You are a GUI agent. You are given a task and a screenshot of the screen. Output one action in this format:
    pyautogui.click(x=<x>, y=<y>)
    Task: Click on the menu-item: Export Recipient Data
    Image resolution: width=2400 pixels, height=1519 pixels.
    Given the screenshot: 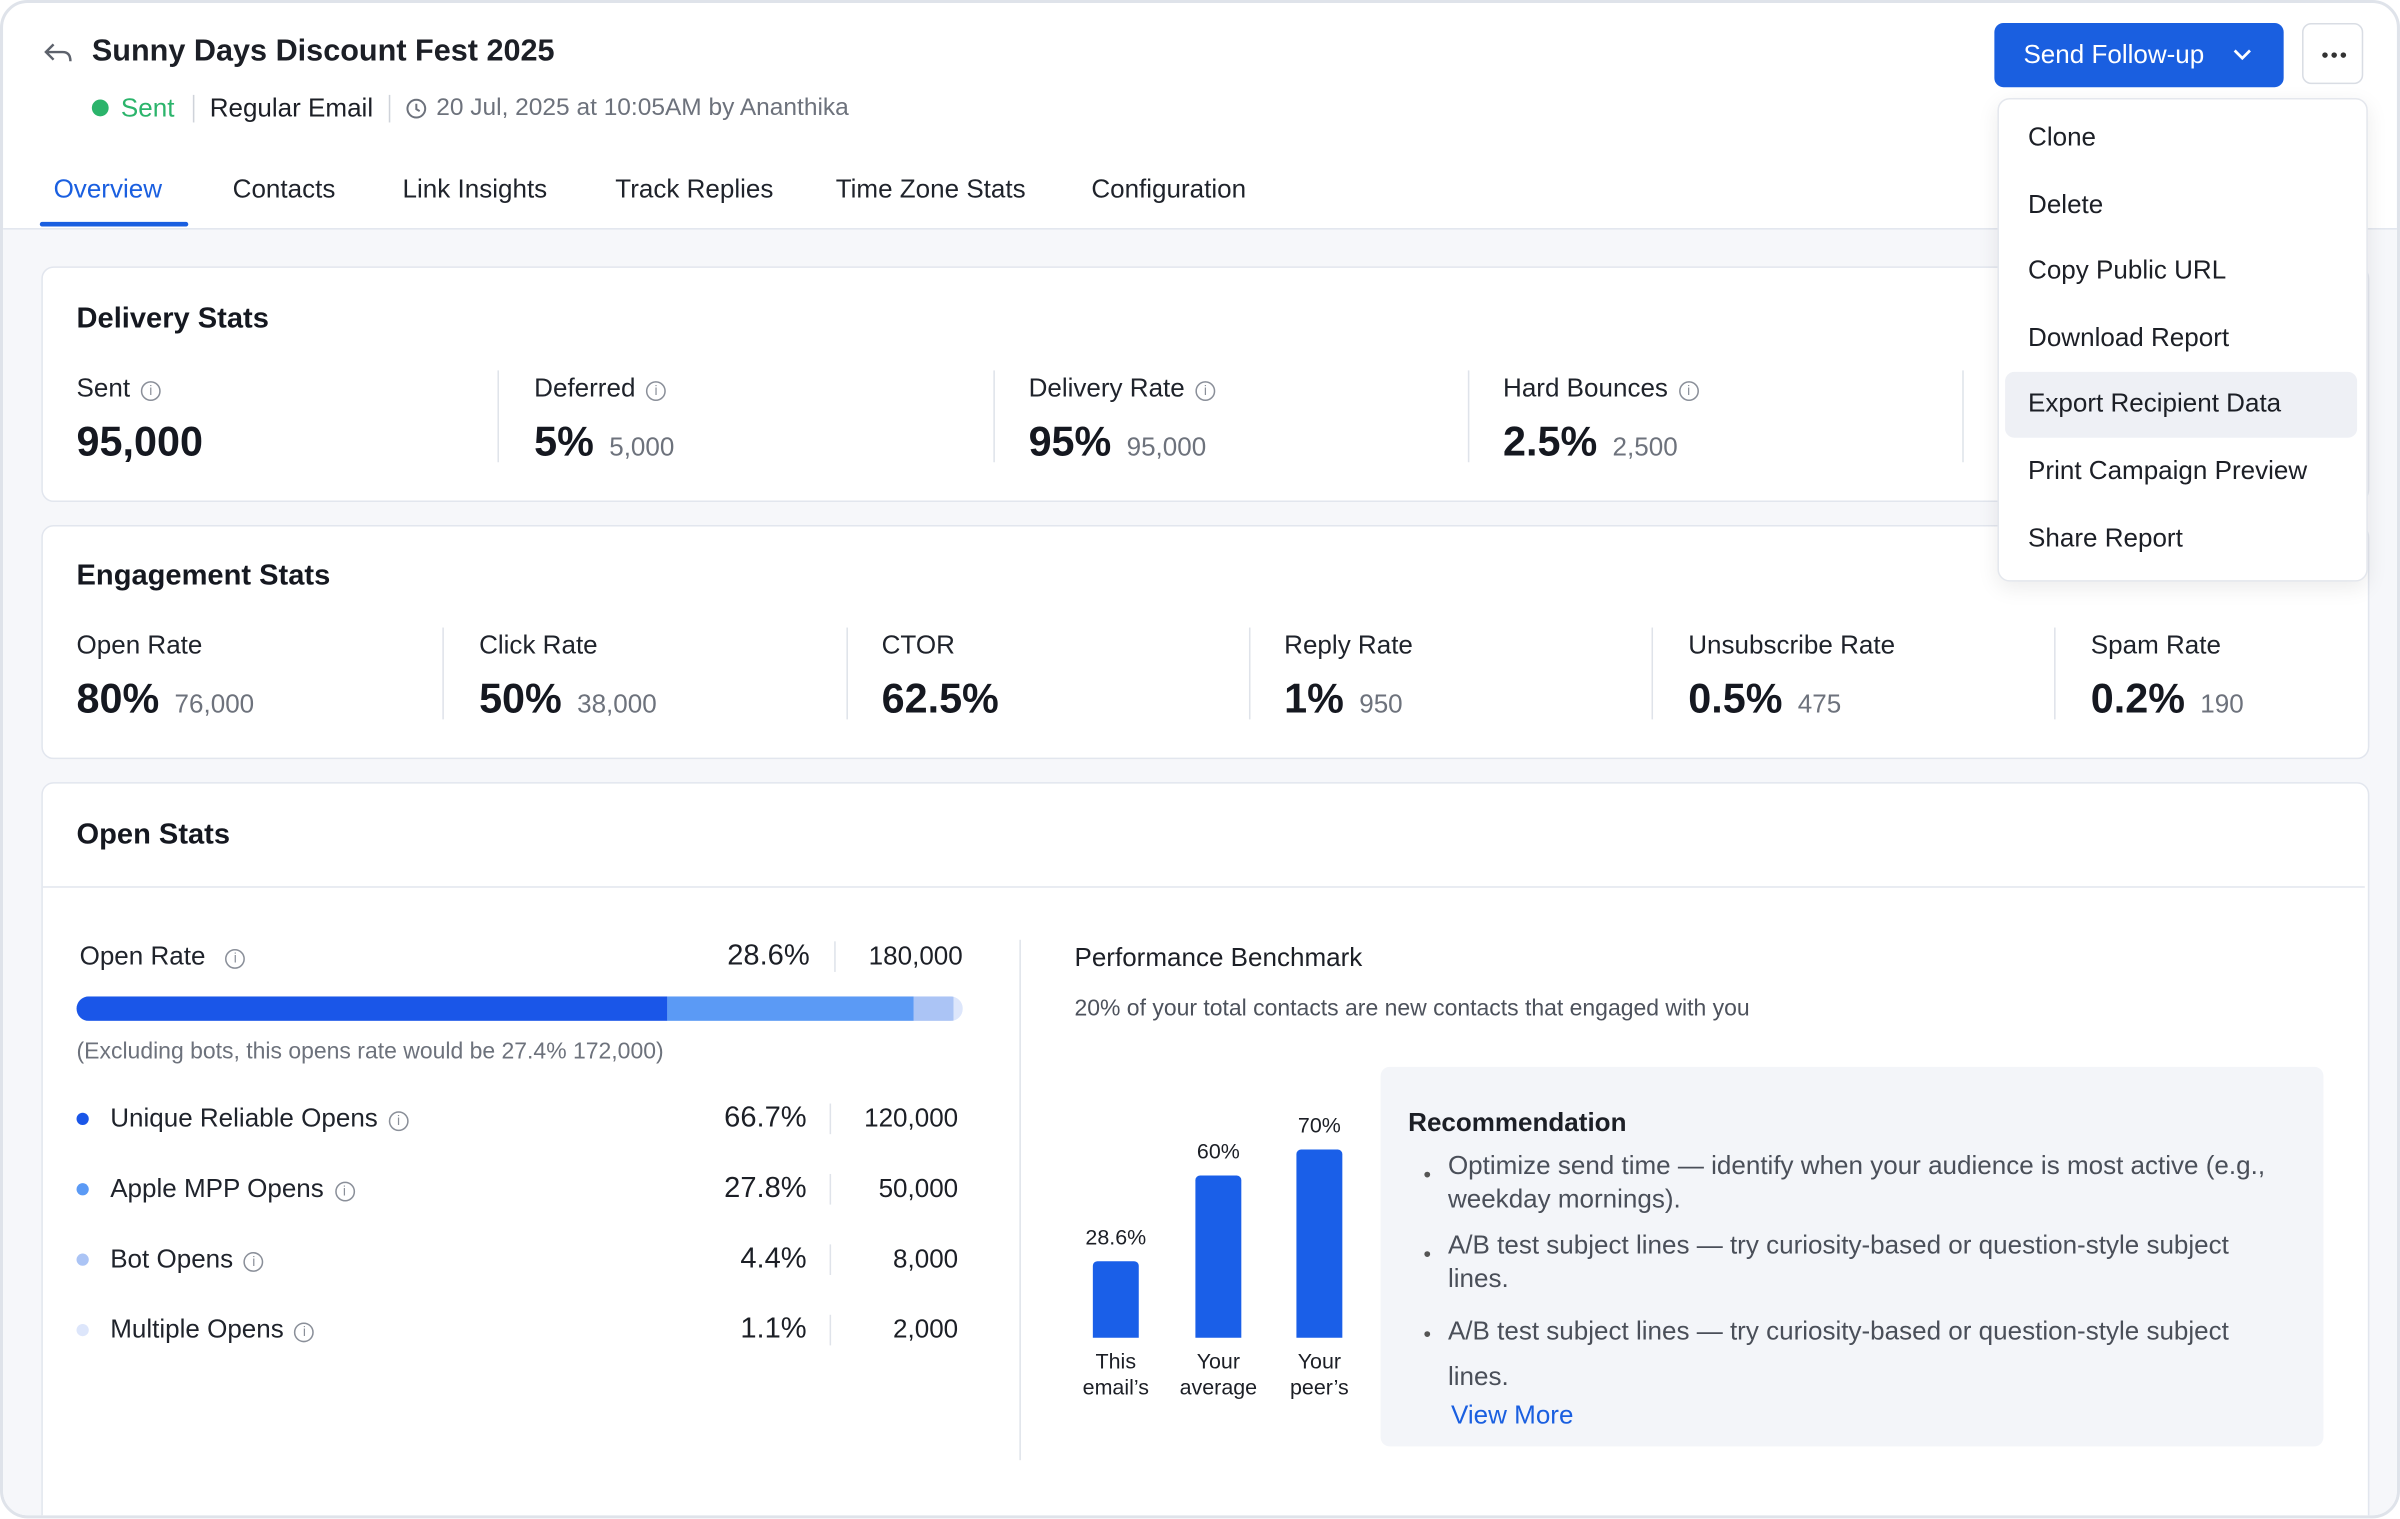 What is the action you would take?
    pyautogui.click(x=2155, y=404)
    